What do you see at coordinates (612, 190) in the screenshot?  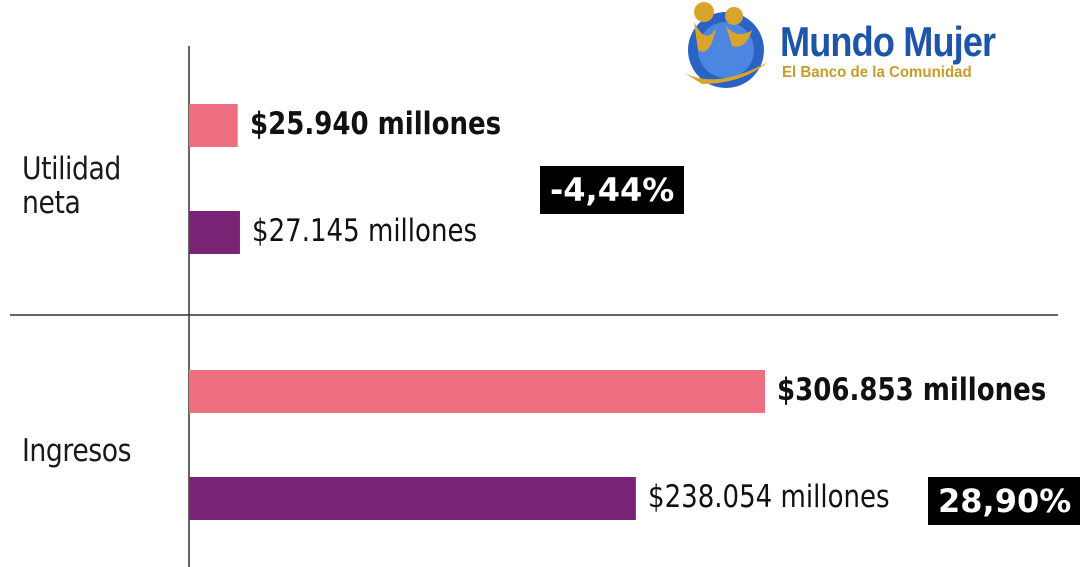 I see `change-badge-utilidad-neta: -4,44%` at bounding box center [612, 190].